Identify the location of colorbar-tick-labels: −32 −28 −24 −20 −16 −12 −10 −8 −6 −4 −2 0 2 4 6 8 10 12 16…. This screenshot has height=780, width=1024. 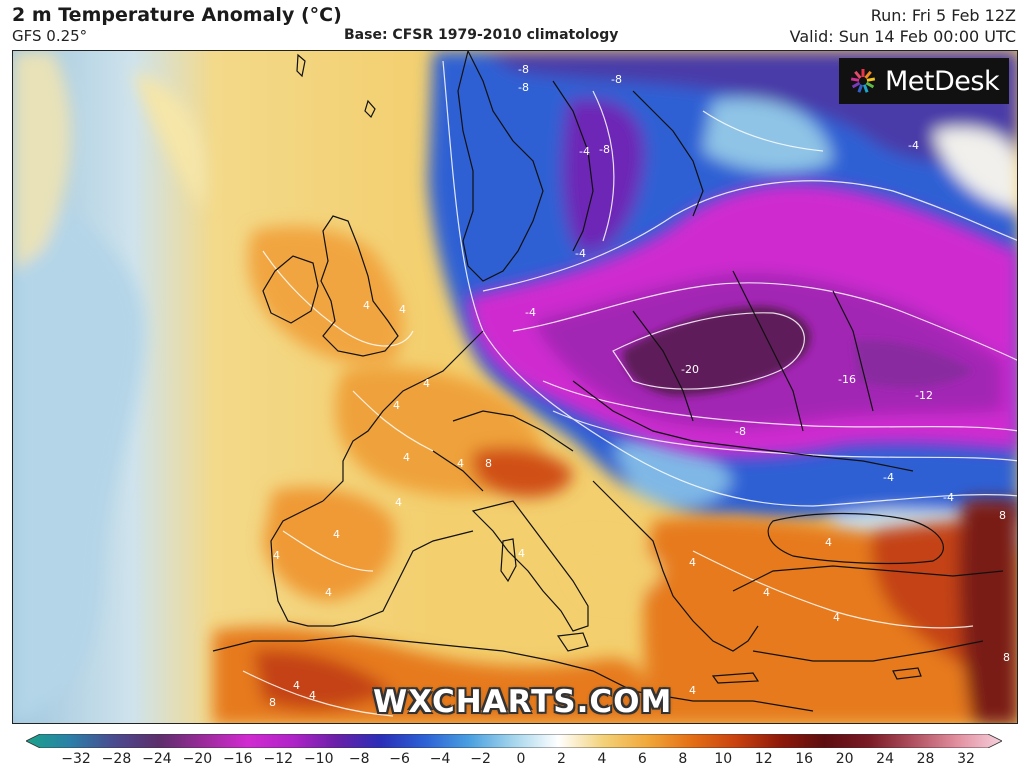
(512, 762).